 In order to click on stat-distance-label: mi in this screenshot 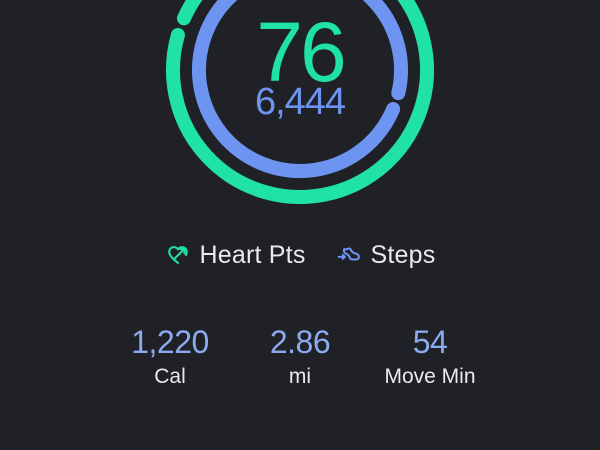, I will do `click(300, 376)`.